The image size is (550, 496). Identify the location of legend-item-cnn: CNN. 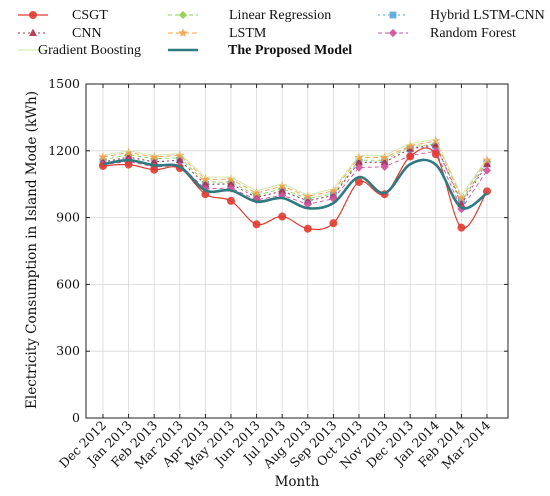
(60, 33).